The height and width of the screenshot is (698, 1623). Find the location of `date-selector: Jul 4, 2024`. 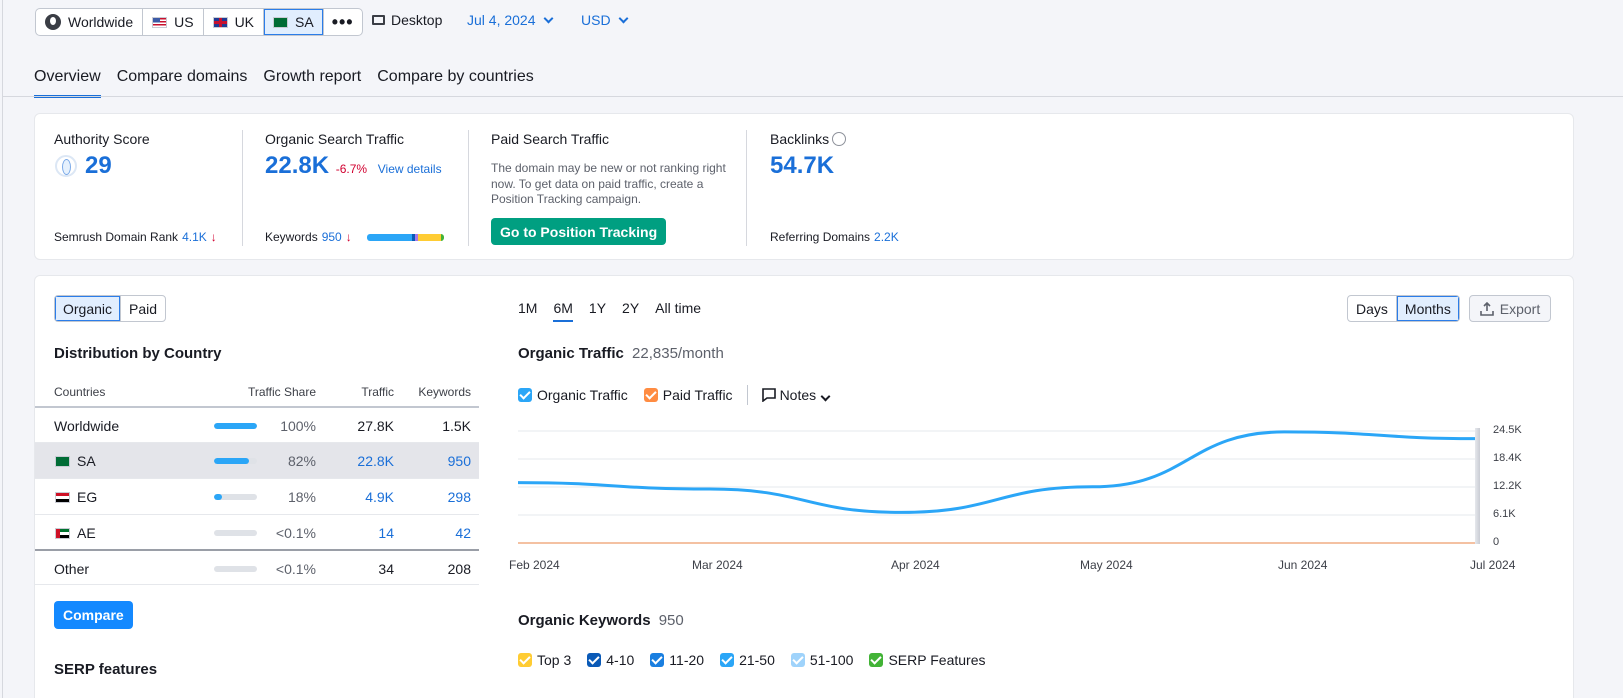

date-selector: Jul 4, 2024 is located at coordinates (510, 20).